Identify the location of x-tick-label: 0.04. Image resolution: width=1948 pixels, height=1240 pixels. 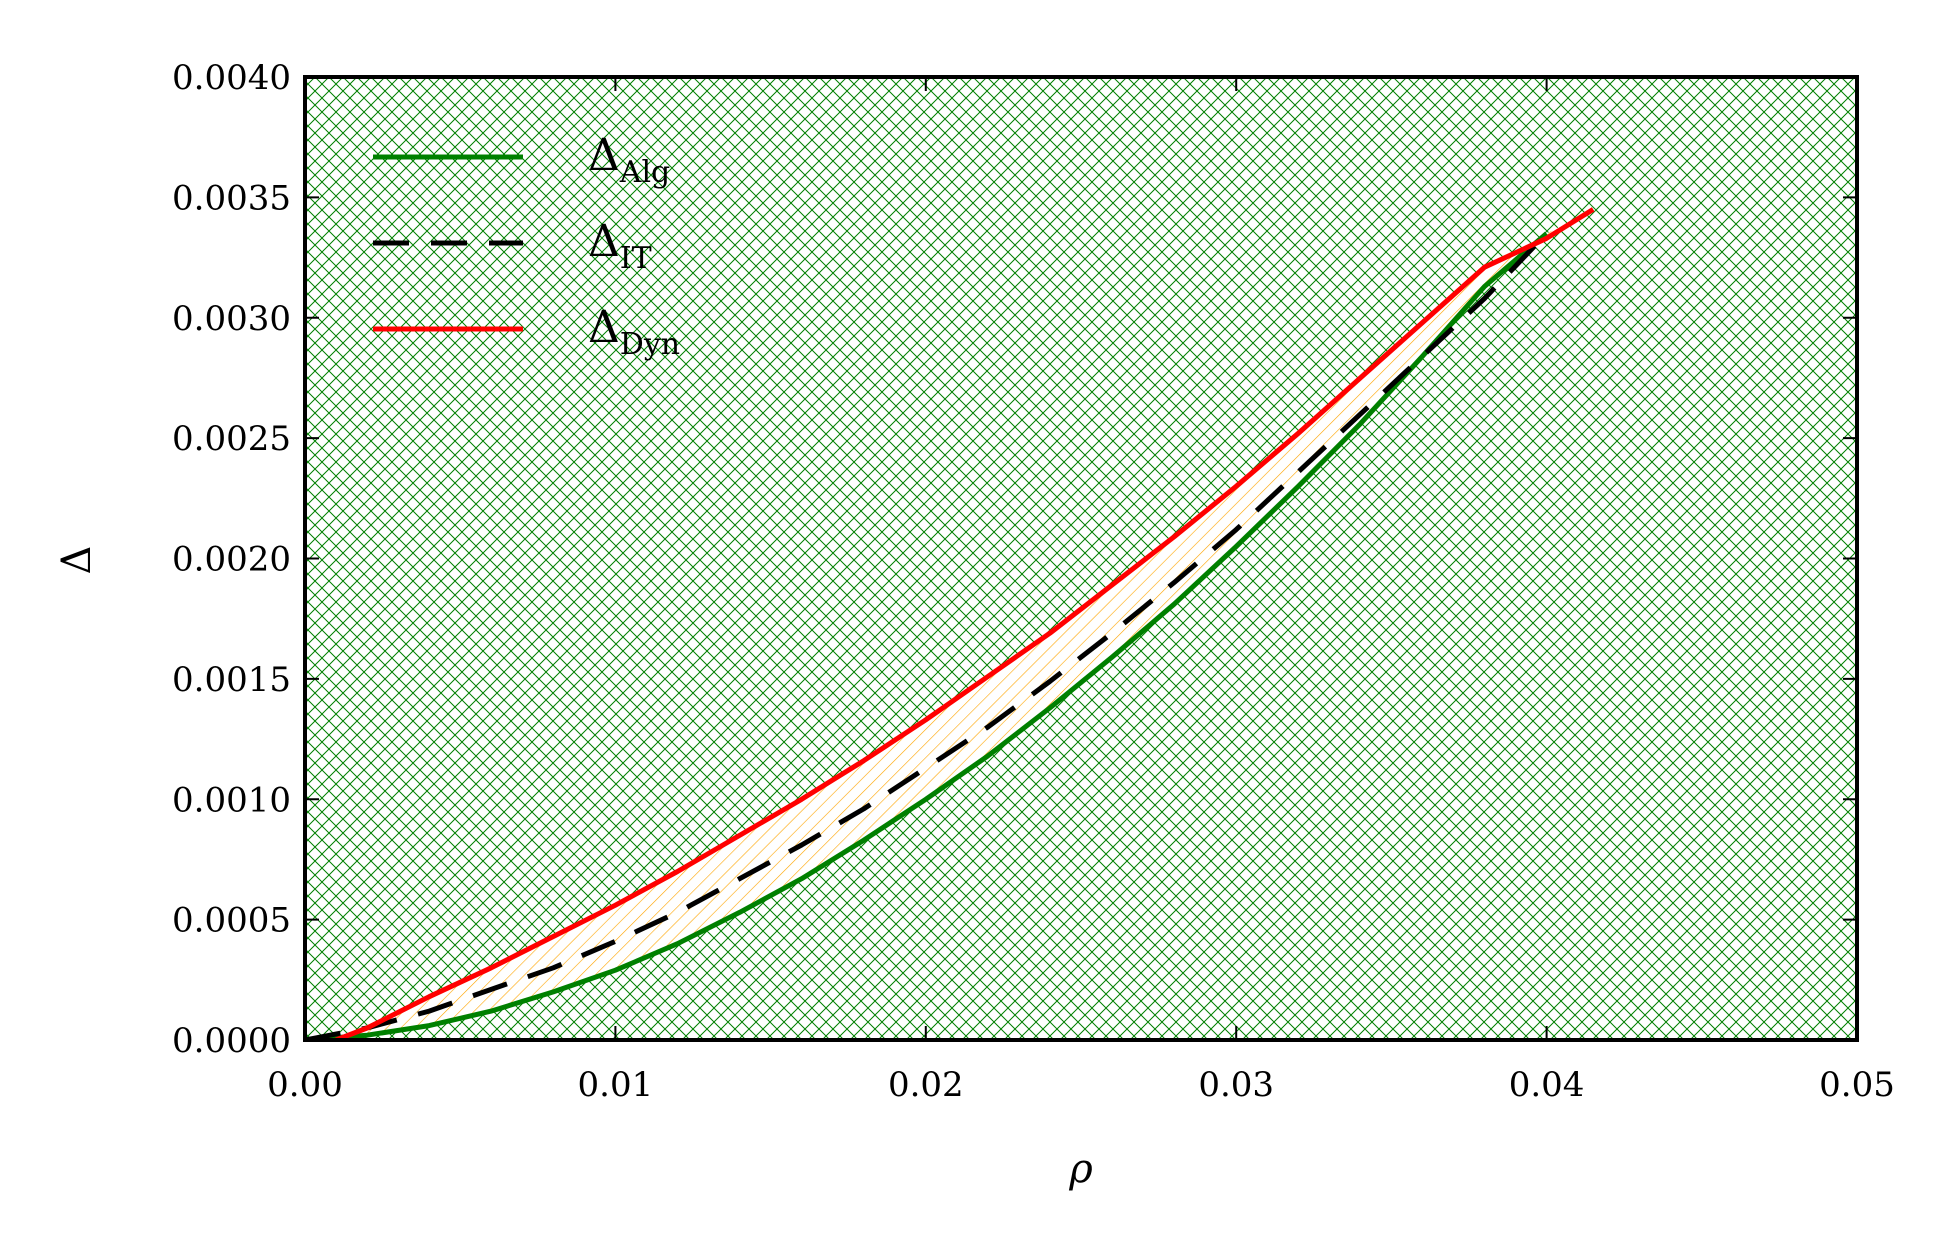
(1547, 1085).